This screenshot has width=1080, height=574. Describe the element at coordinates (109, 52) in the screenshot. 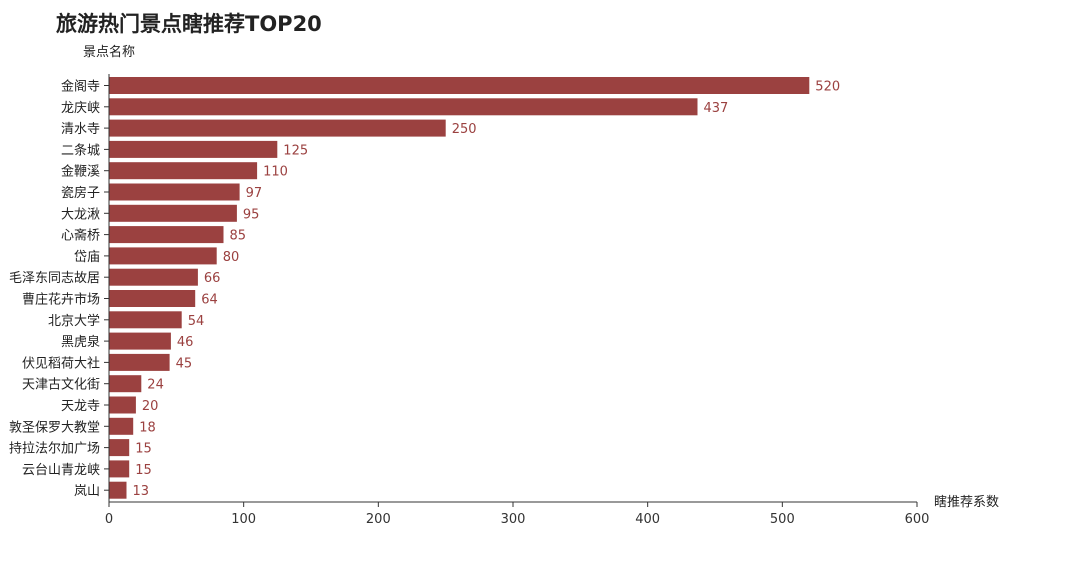

I see `y-axis-title: 景点名称` at that location.